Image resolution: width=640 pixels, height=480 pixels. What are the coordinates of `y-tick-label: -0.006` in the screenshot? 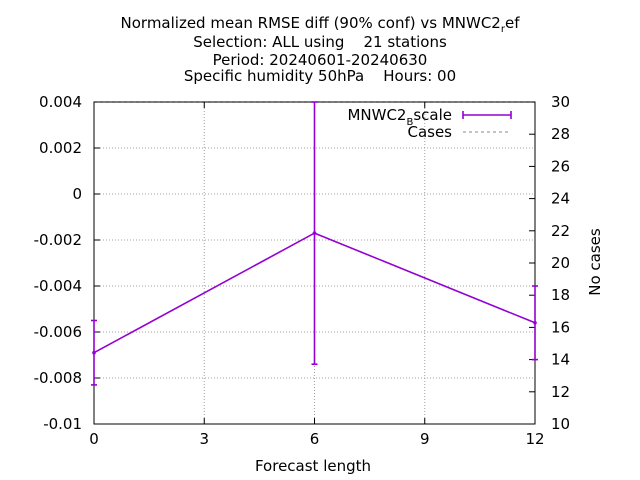 It's located at (58, 332).